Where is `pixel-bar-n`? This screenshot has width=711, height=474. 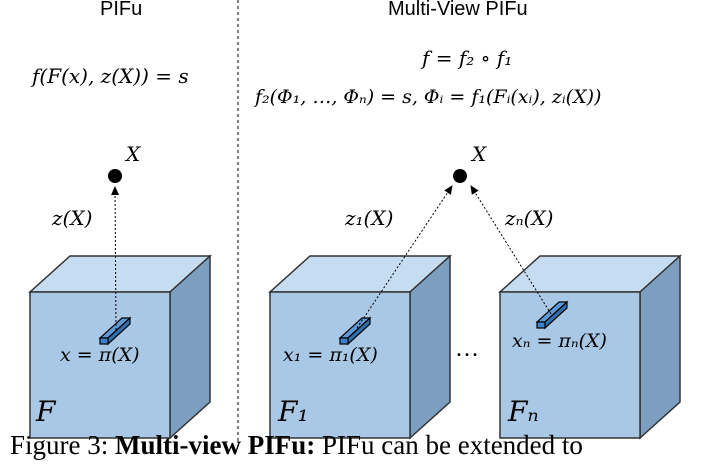
pixel-bar-n is located at coordinates (552, 315).